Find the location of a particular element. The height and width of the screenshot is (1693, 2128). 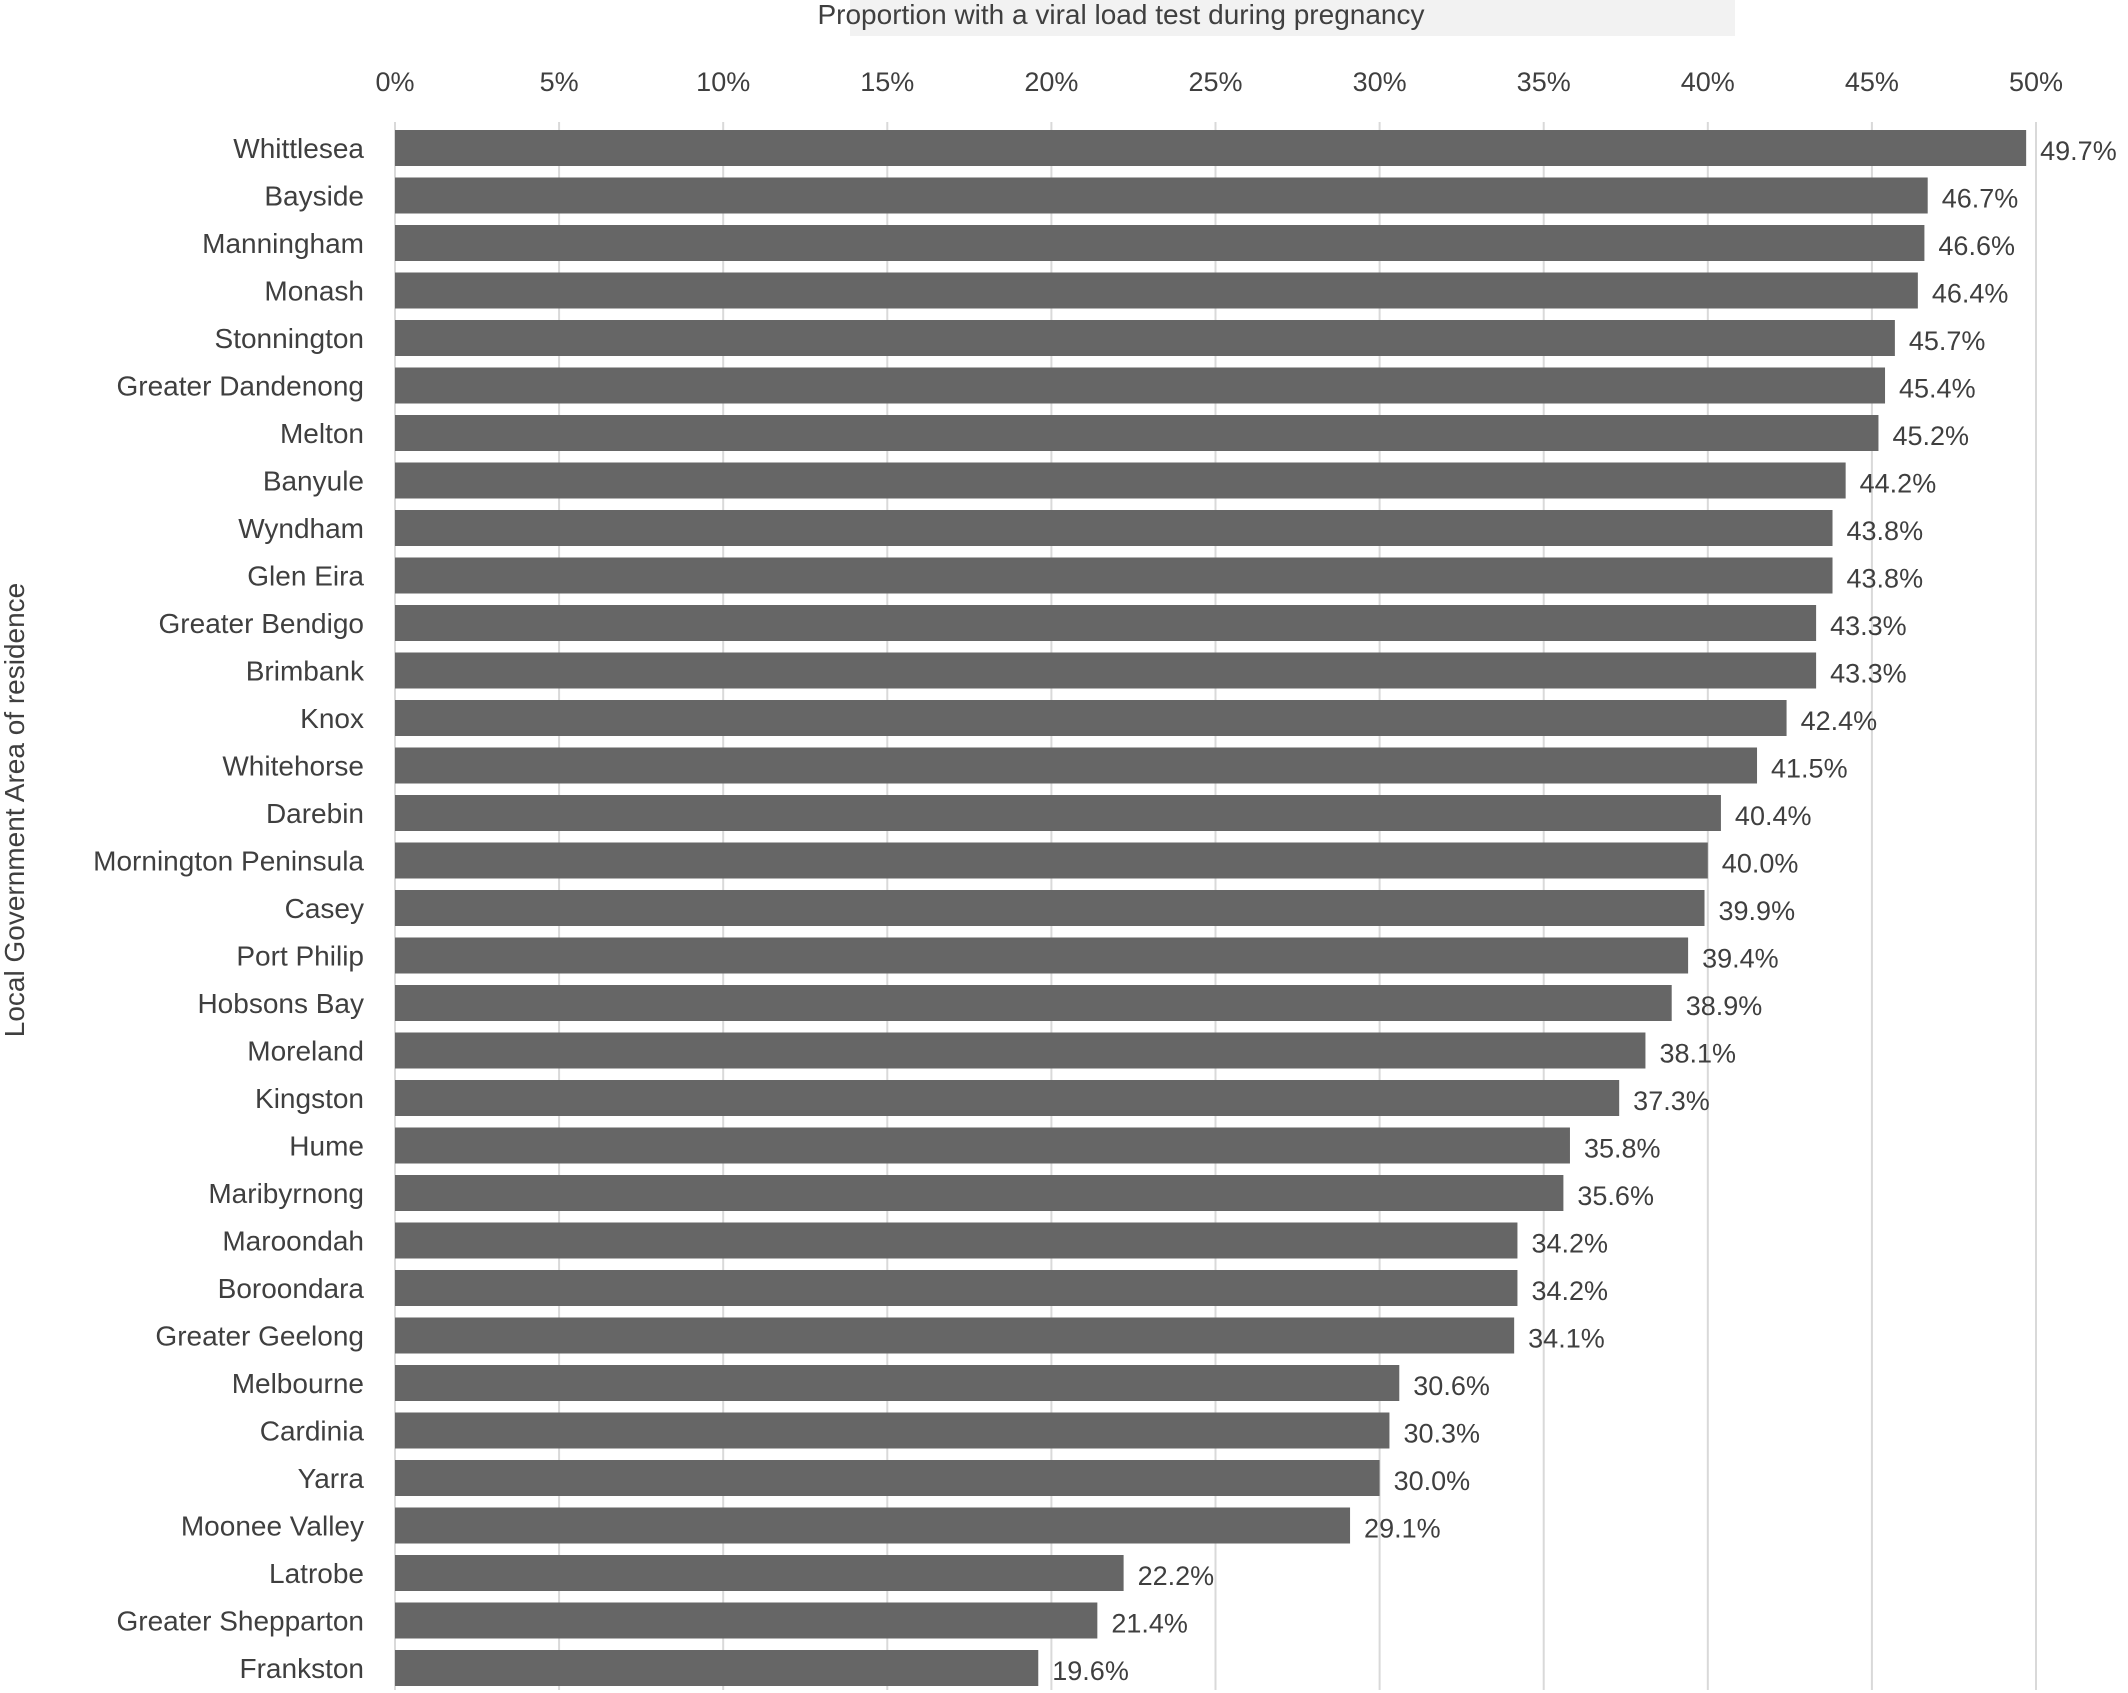

data-label: 41.5% is located at coordinates (1809, 769).